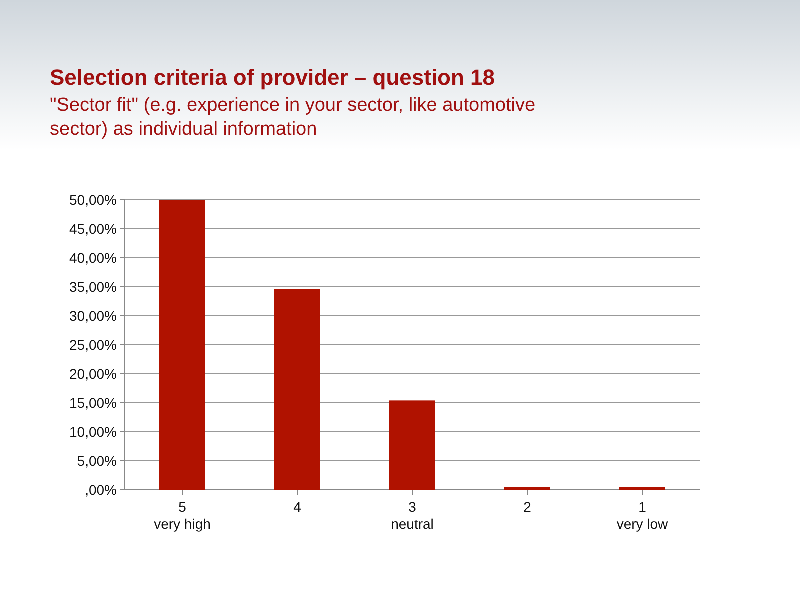  What do you see at coordinates (93, 344) in the screenshot?
I see `y-tick-label: 25,00%` at bounding box center [93, 344].